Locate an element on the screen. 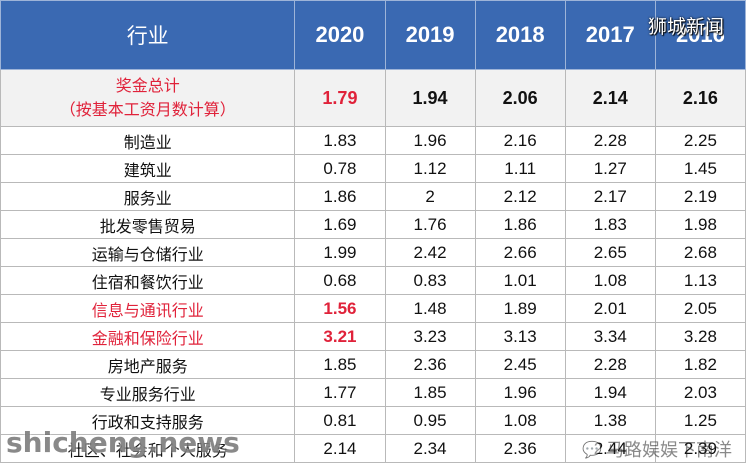 This screenshot has width=746, height=465. value-cell: 2 is located at coordinates (430, 196).